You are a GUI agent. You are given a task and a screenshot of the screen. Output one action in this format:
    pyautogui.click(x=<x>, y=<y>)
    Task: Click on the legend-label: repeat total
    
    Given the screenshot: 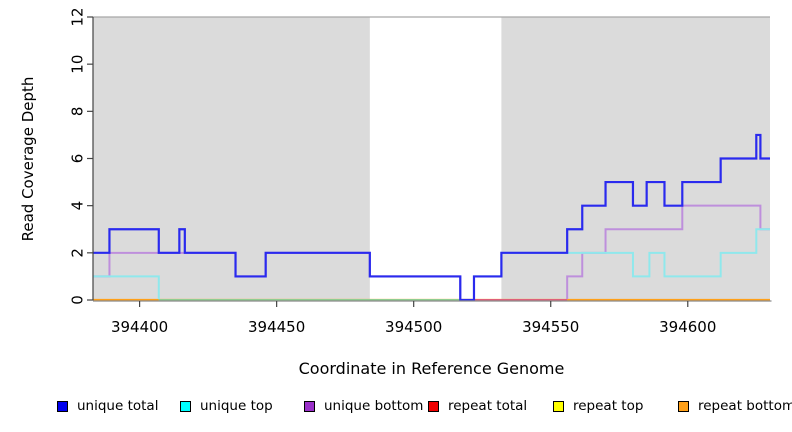 What is the action you would take?
    pyautogui.click(x=488, y=406)
    